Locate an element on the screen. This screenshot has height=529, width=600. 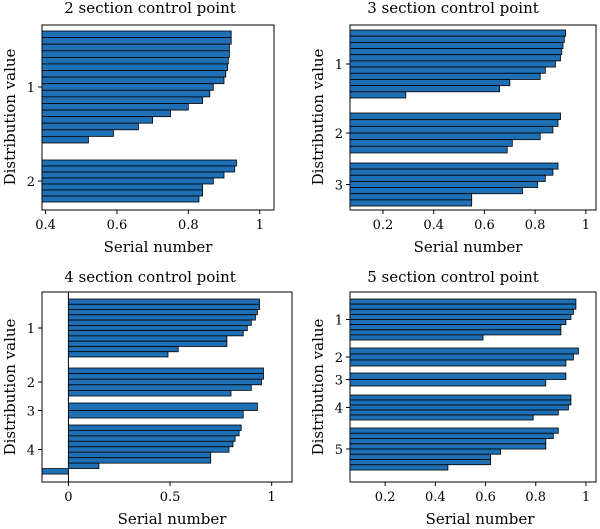
x-tick-label: 0.2 is located at coordinates (385, 497).